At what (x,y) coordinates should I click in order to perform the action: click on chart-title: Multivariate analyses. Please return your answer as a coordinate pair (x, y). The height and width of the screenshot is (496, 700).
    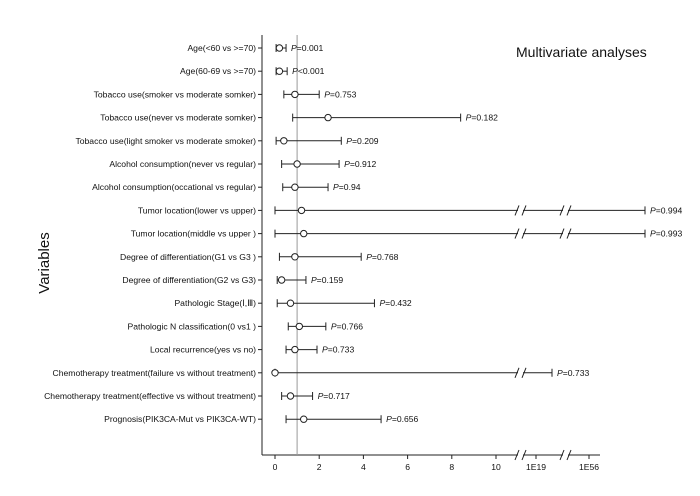
    Looking at the image, I should click on (581, 52).